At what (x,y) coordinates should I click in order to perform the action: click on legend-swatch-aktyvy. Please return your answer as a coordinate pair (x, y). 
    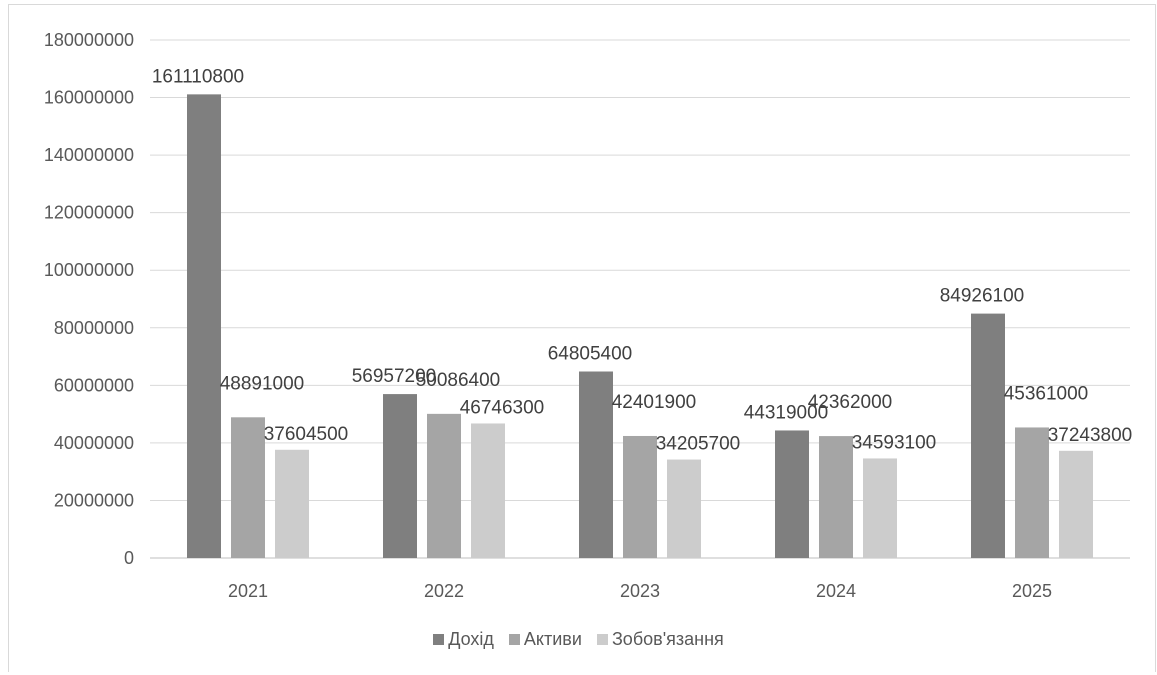
    Looking at the image, I should click on (514, 639).